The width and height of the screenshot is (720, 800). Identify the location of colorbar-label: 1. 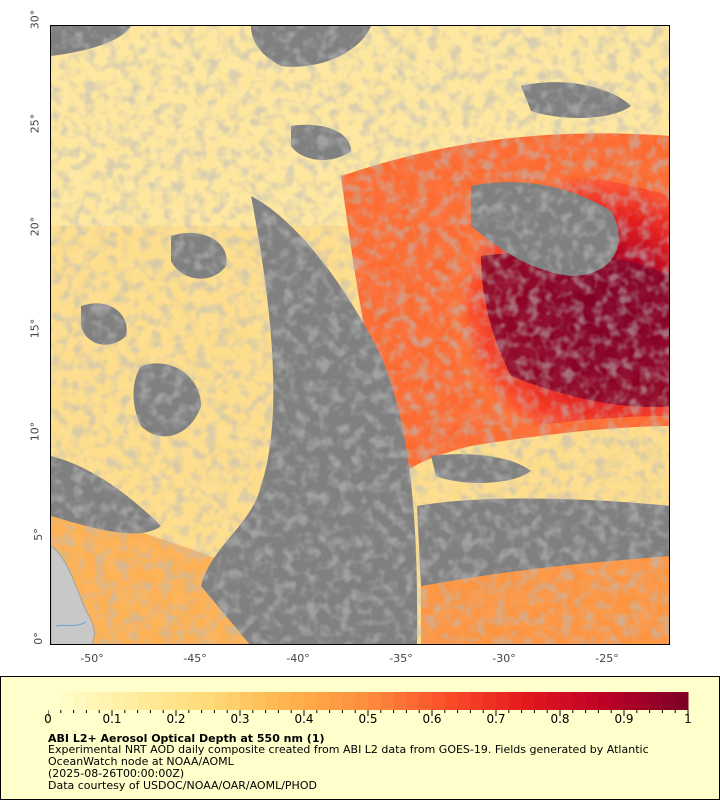
(688, 719).